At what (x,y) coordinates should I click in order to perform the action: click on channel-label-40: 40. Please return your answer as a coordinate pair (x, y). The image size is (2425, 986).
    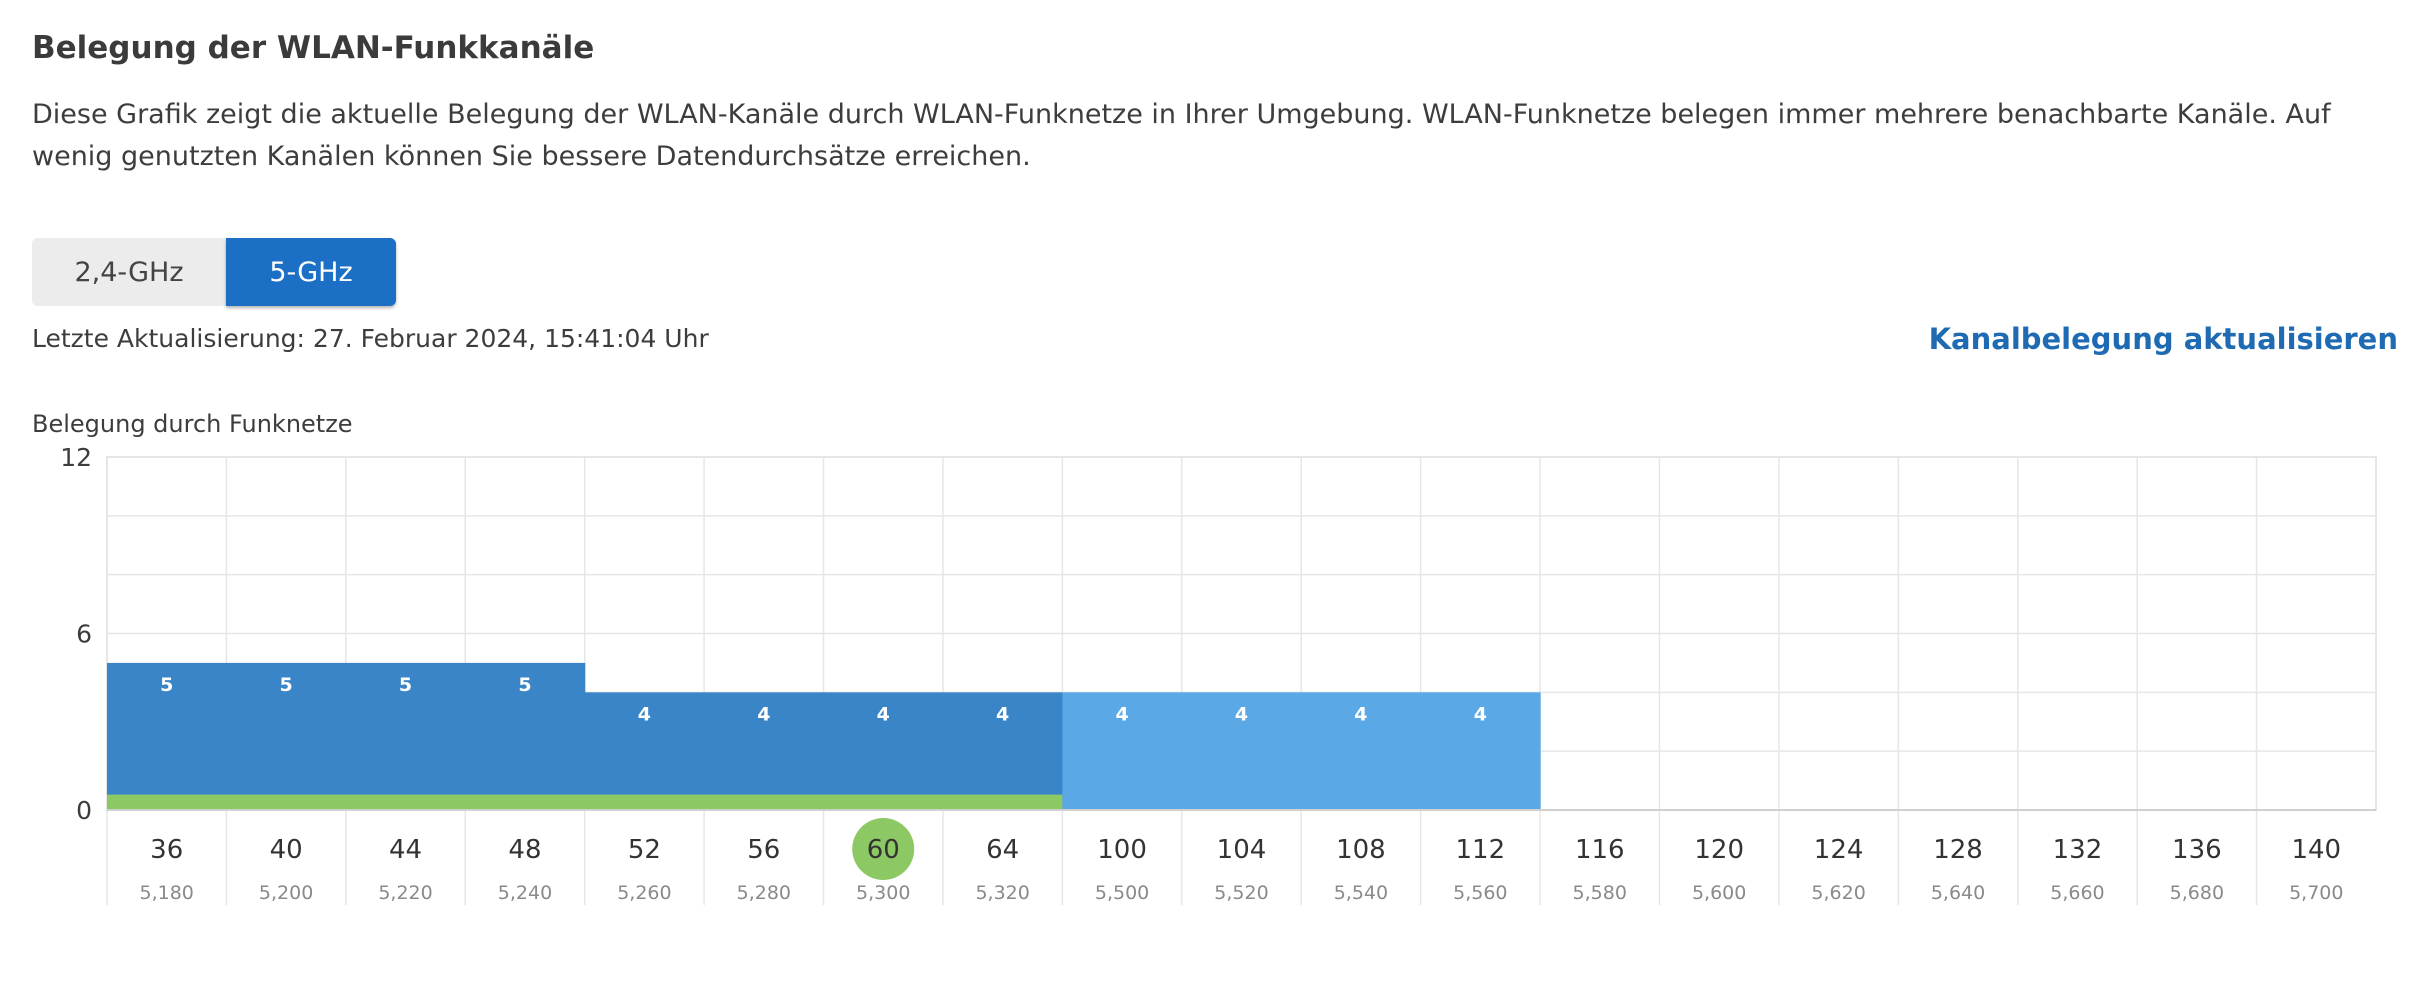
    Looking at the image, I should click on (286, 850).